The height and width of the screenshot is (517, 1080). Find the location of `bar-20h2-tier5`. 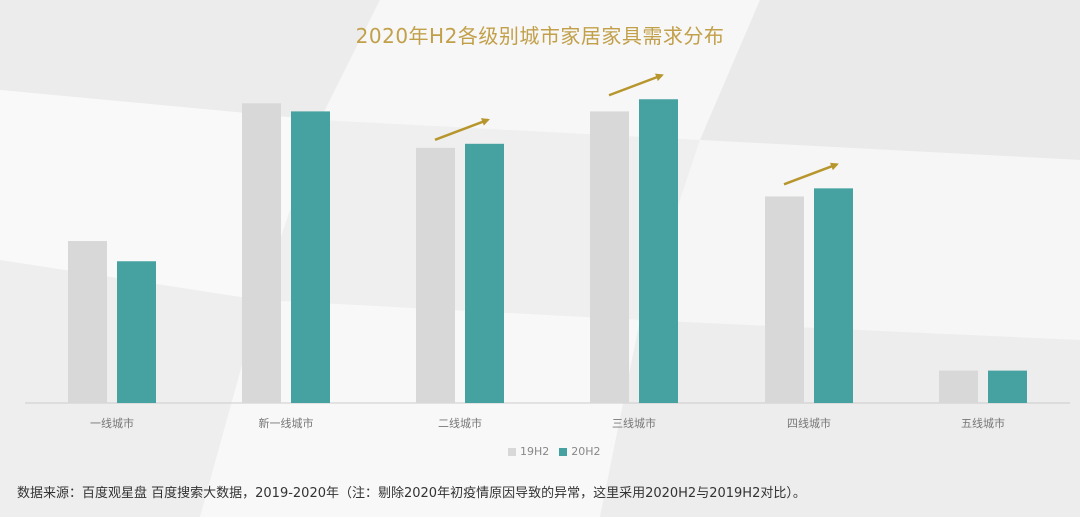

bar-20h2-tier5 is located at coordinates (1007, 386).